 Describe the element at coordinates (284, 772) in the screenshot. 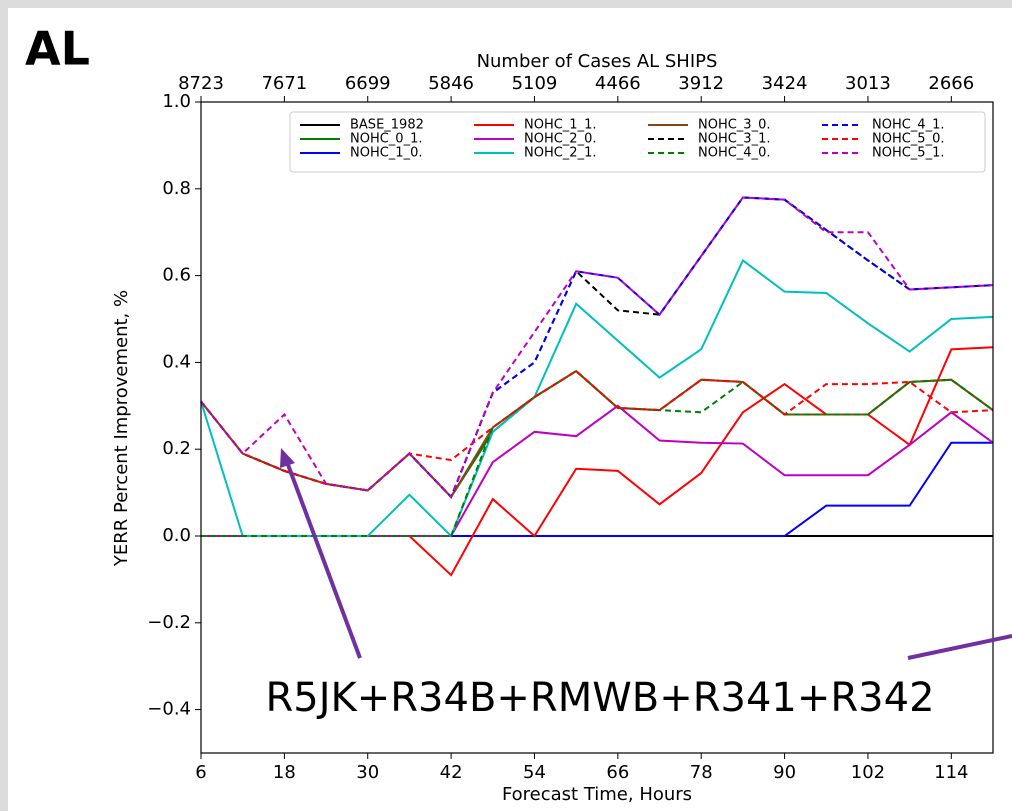

I see `x-tick-label: 18` at that location.